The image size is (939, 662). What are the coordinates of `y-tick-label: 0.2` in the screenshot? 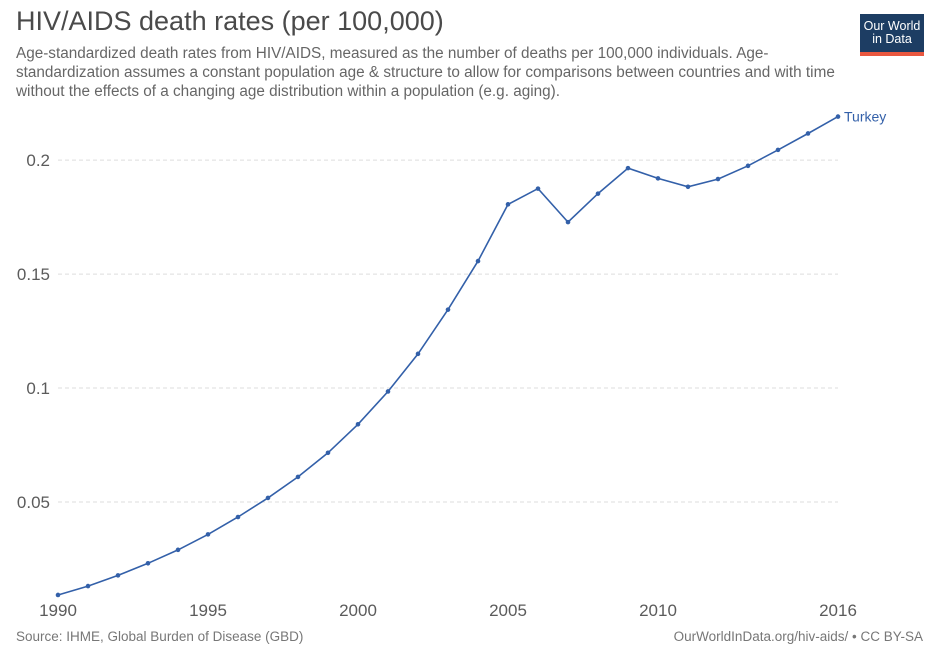 It's located at (38, 160).